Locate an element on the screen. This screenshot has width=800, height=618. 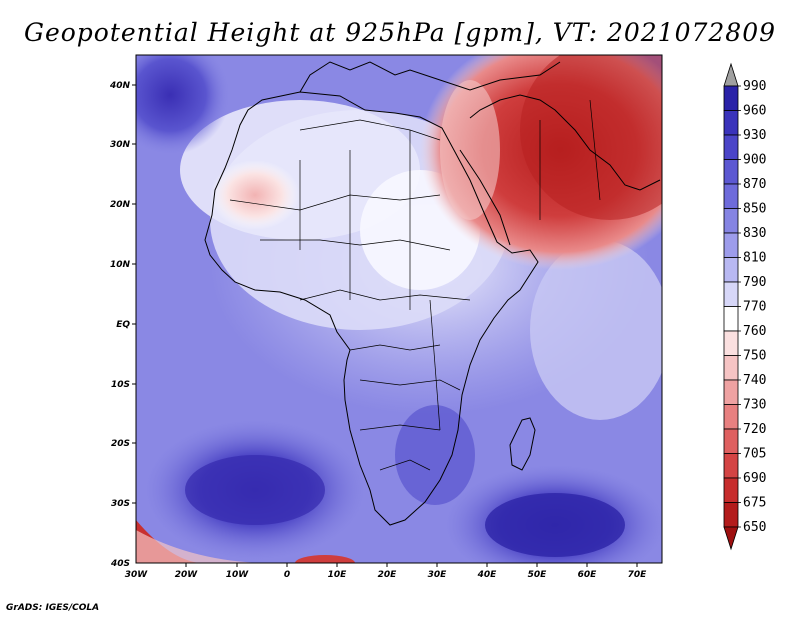
colorbar-level-label: 650 is located at coordinates (754, 527).